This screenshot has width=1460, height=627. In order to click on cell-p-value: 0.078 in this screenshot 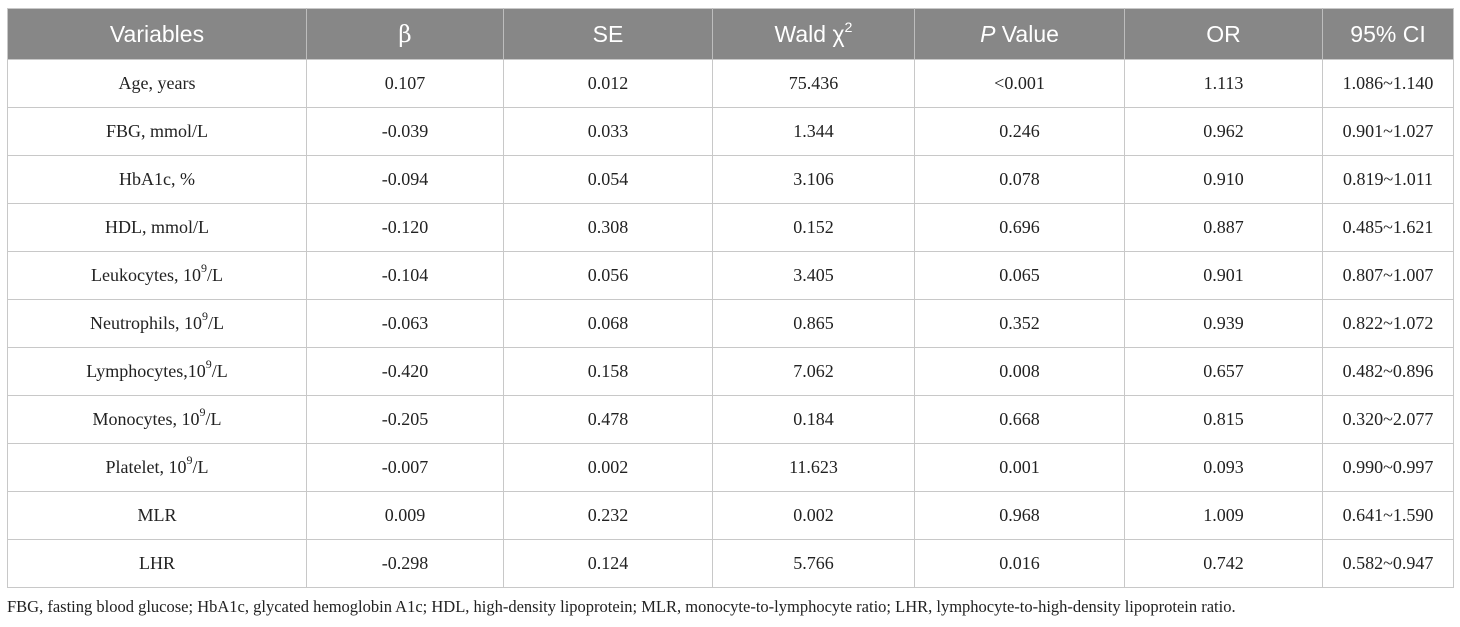, I will do `click(1019, 179)`.